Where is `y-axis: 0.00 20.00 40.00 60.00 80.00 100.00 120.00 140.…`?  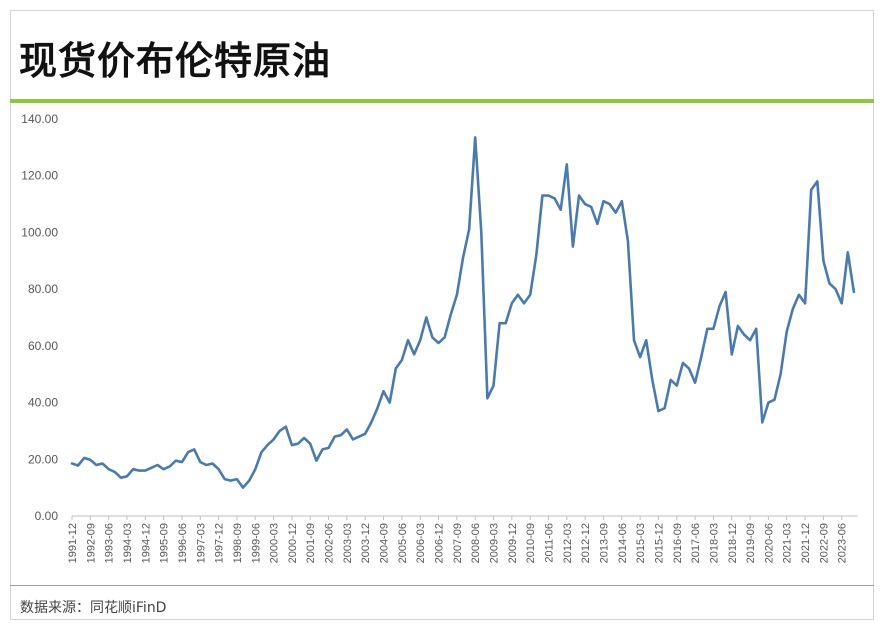 y-axis: 0.00 20.00 40.00 60.00 80.00 100.00 120.00 140.… is located at coordinates (39, 317).